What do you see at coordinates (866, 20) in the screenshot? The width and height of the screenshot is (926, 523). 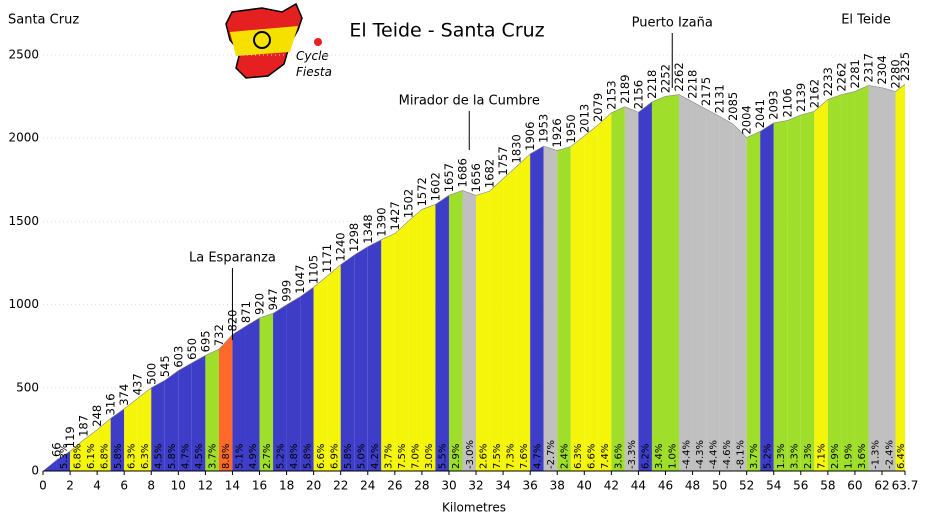 I see `end-label: El Teide` at bounding box center [866, 20].